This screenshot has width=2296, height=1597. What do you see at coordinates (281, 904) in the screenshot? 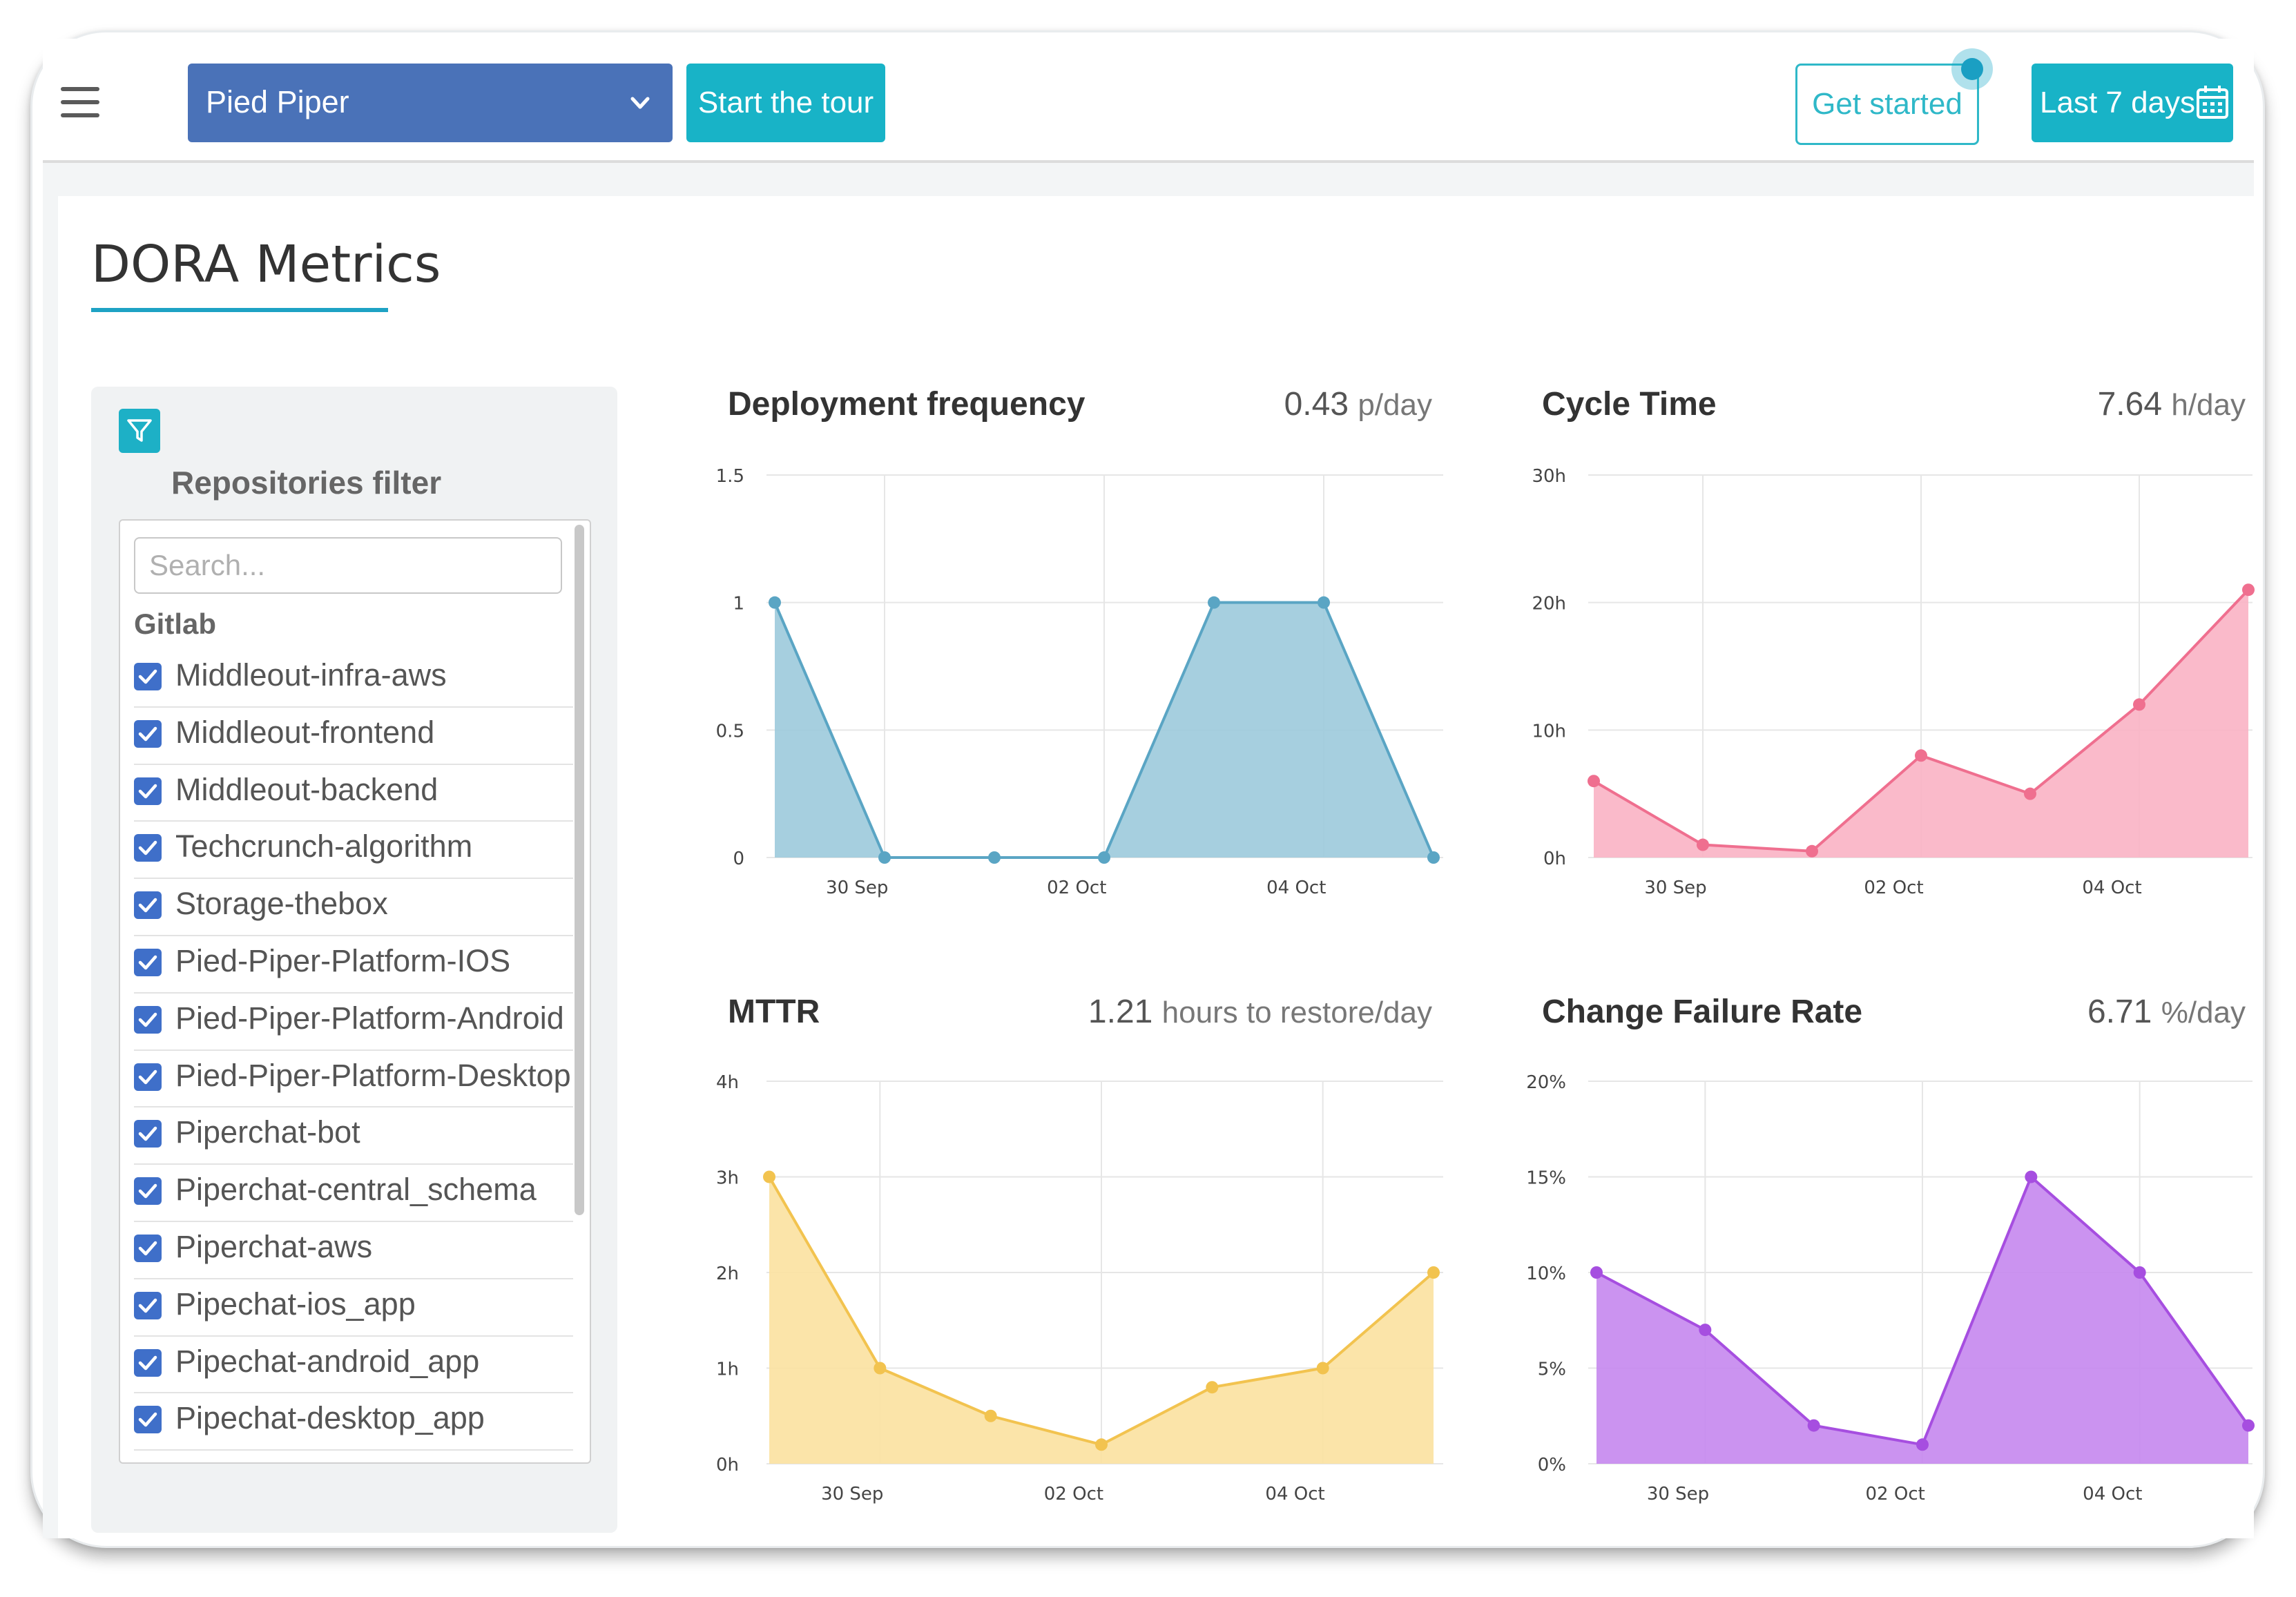
I see `repo-name: Storage-thebox` at bounding box center [281, 904].